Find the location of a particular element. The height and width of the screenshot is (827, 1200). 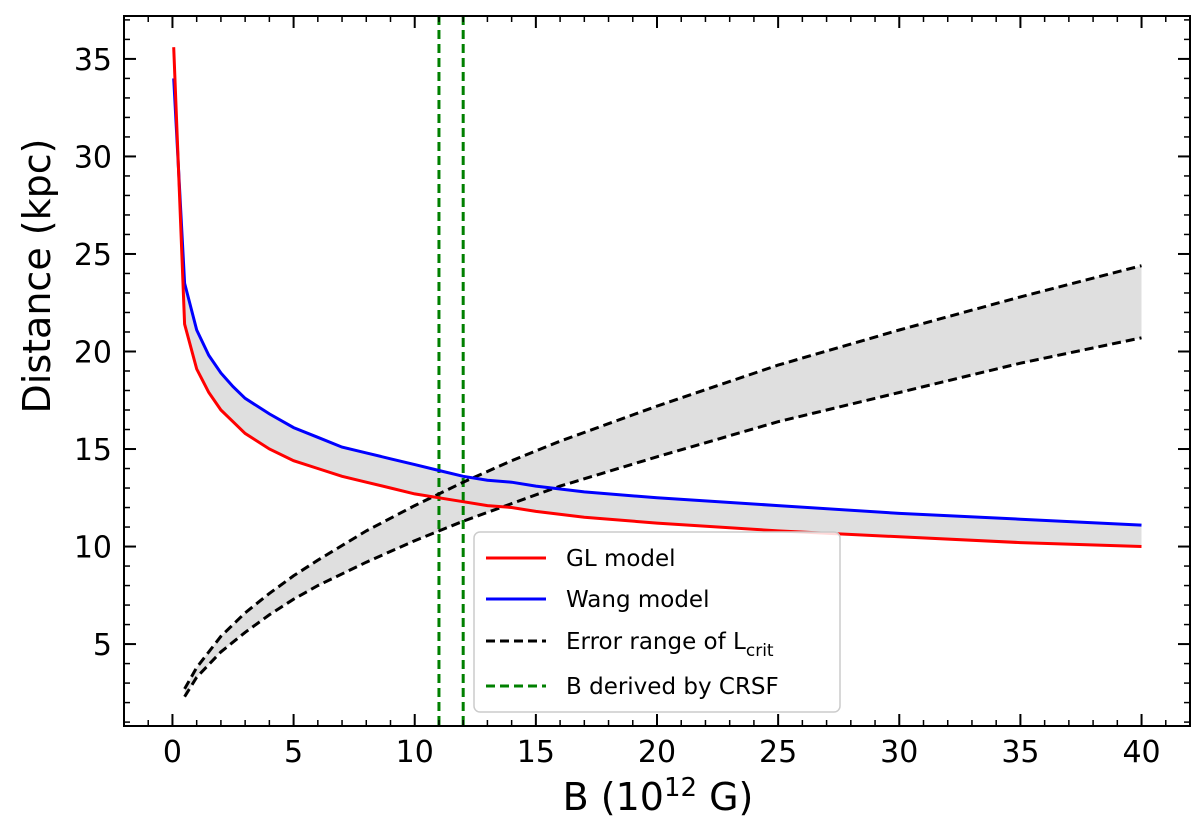

legend-label-gl-model: GL model is located at coordinates (621, 559).